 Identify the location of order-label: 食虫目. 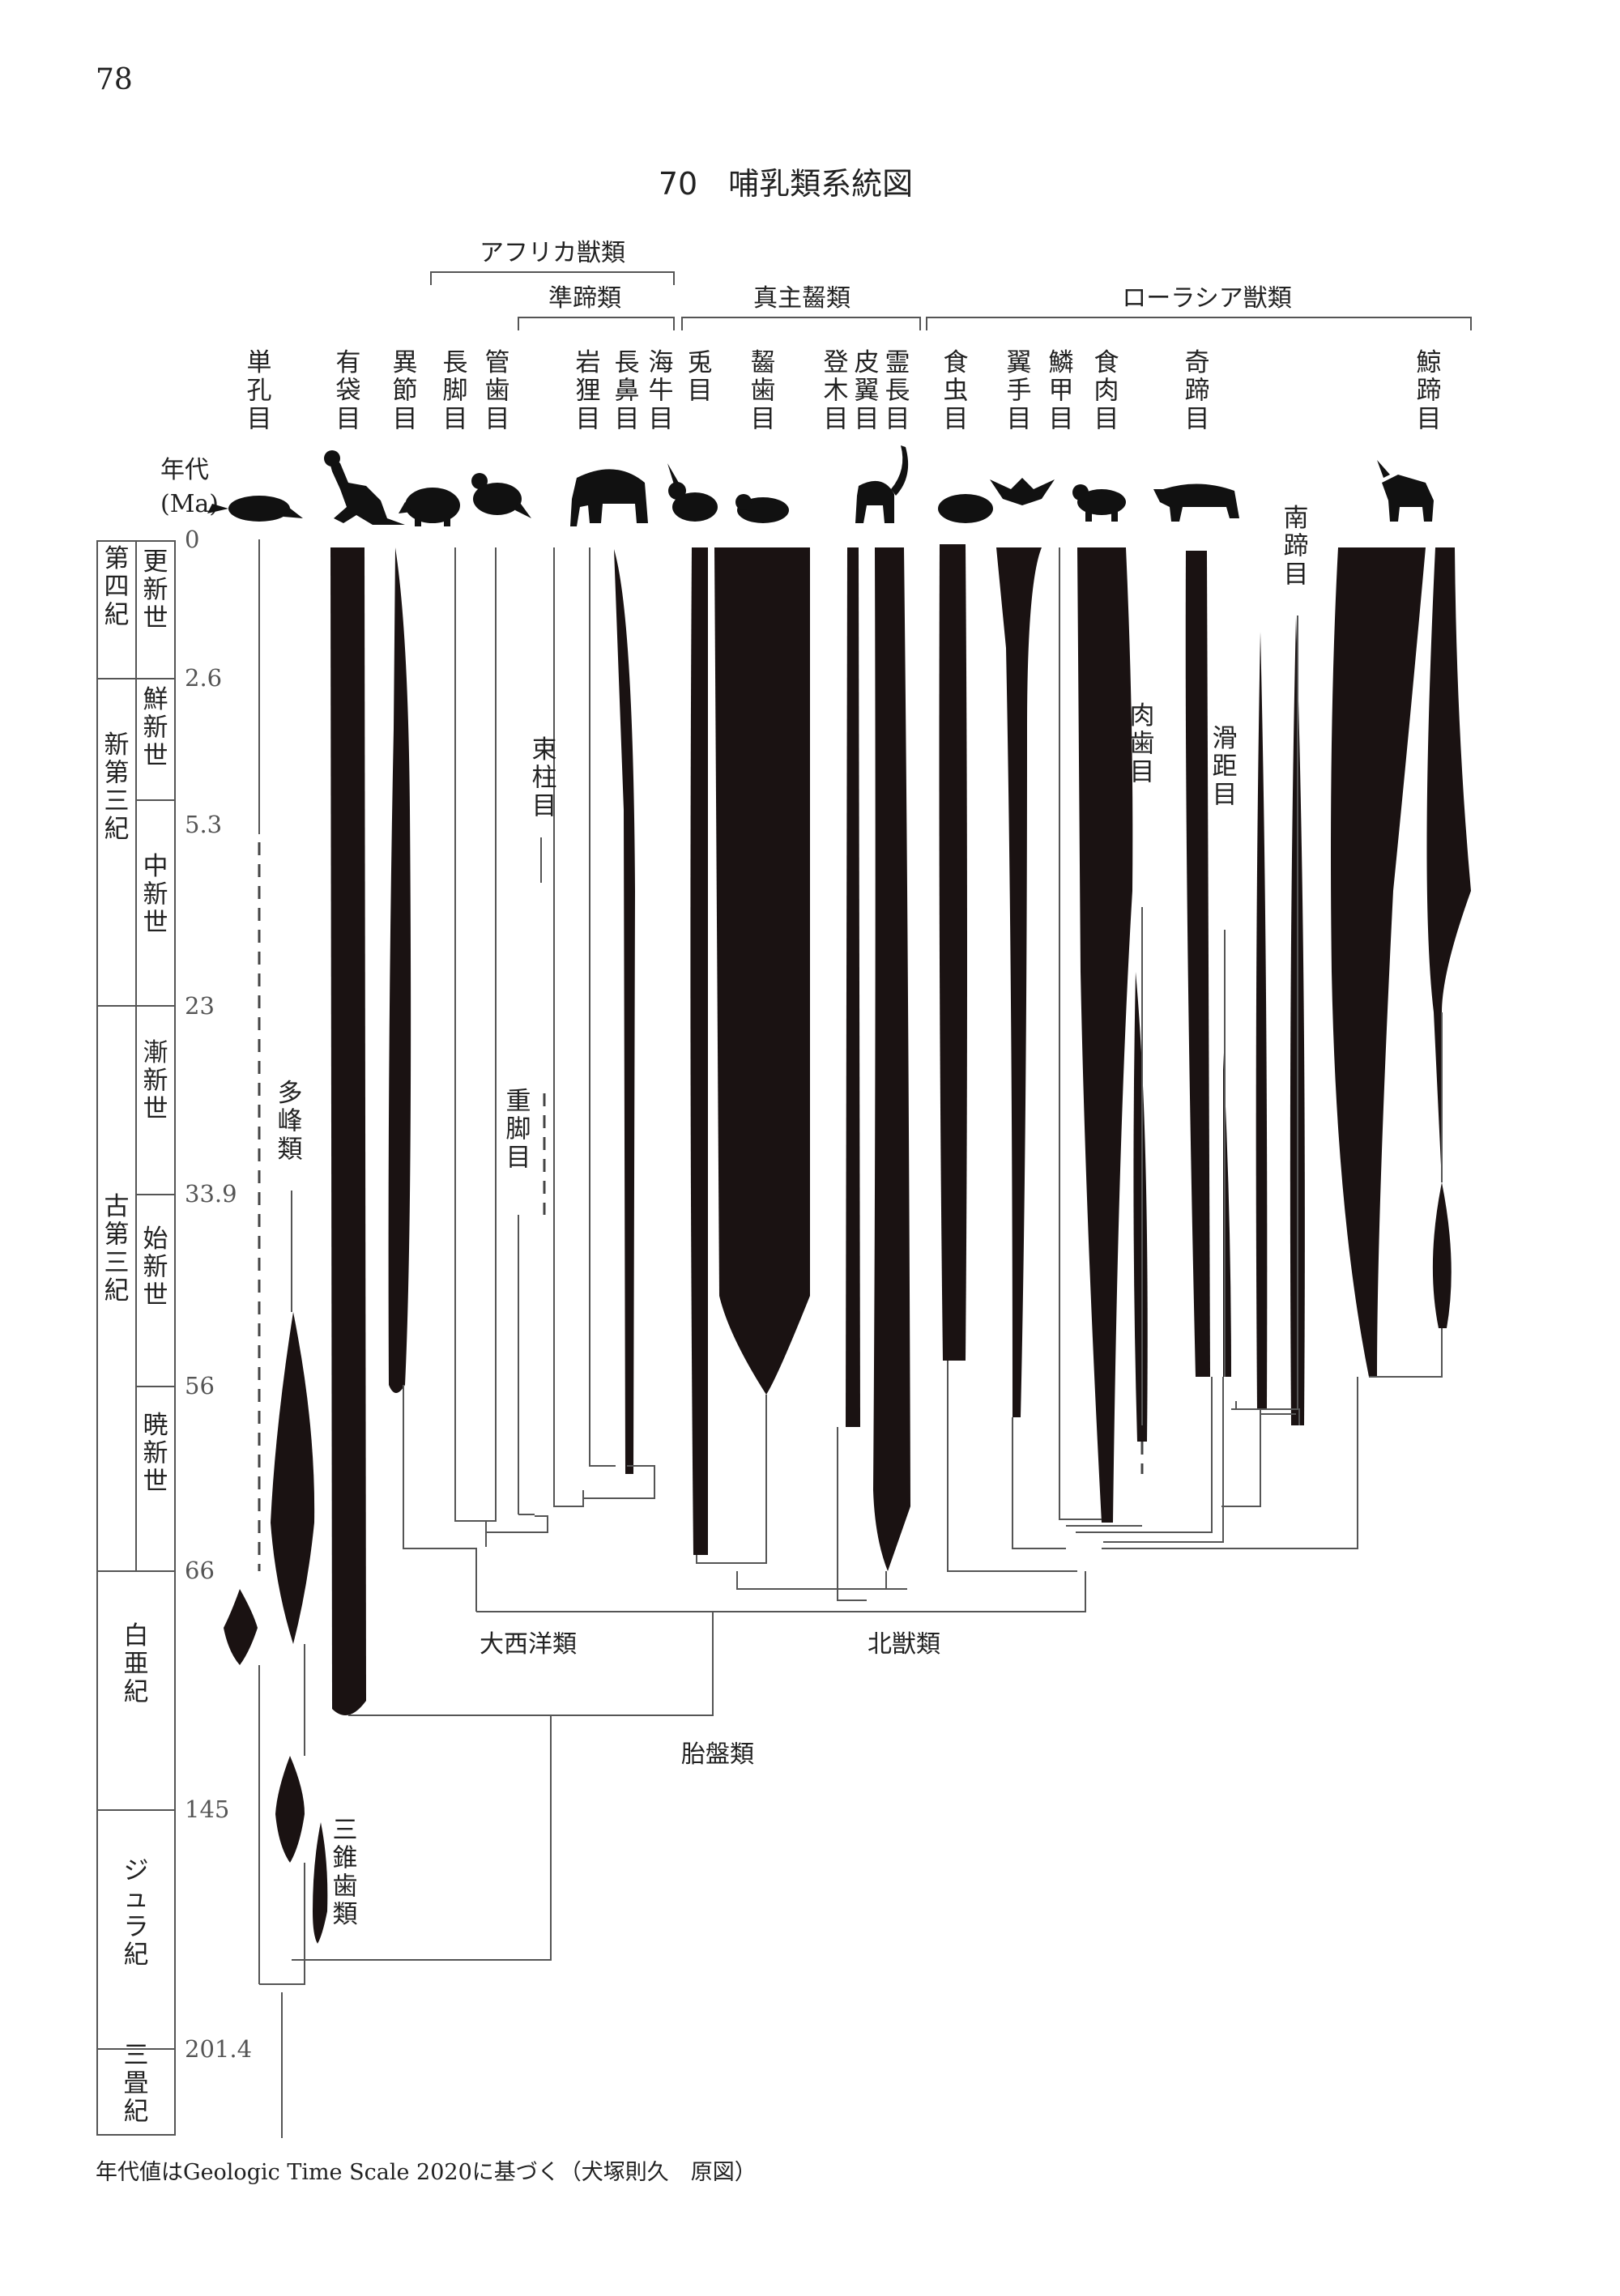
(957, 390).